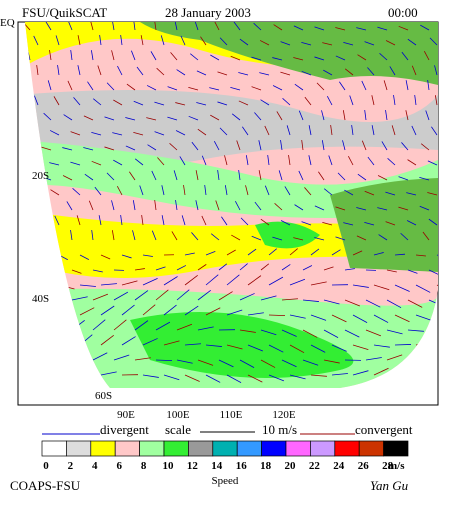 The height and width of the screenshot is (505, 450). What do you see at coordinates (71, 466) in the screenshot?
I see `colorbar-label: 2` at bounding box center [71, 466].